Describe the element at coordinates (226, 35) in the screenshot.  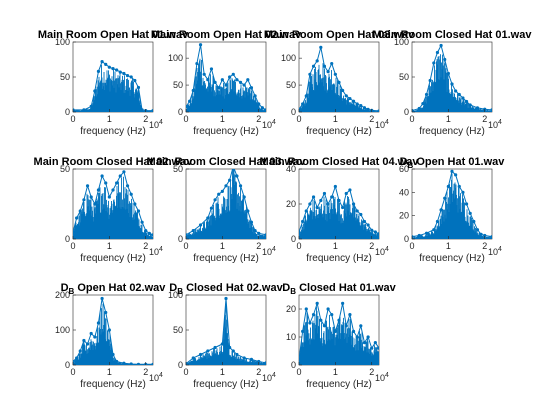
I see `subplot-title: Main Room Open Hat 02.wav` at that location.